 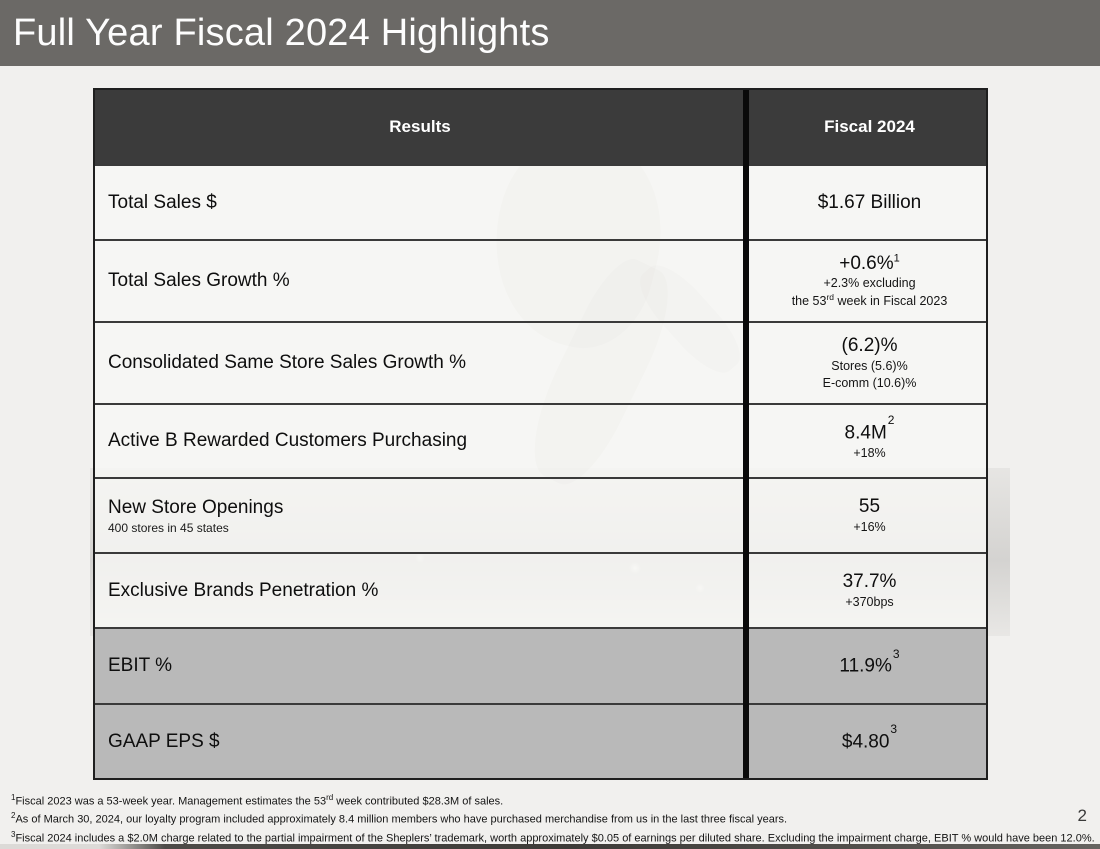 I want to click on row-label: Exclusive Brands Penetration %, so click(x=243, y=590).